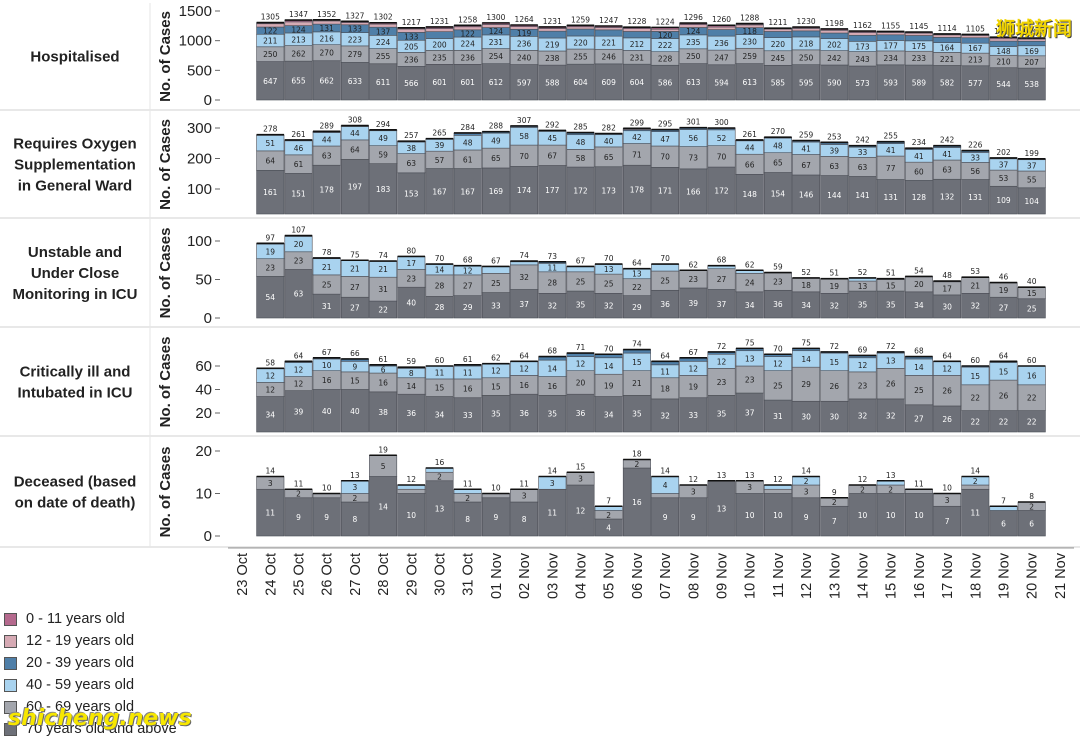 This screenshot has width=1080, height=740. What do you see at coordinates (90, 729) in the screenshot?
I see `legend-item-70-plus: 70 years old and above` at bounding box center [90, 729].